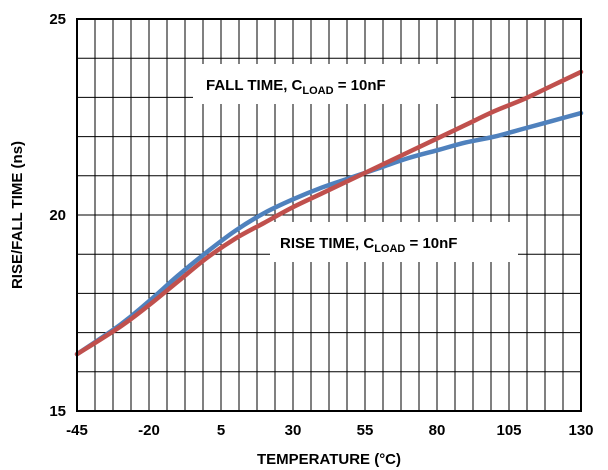  I want to click on x-tick-label: 105, so click(508, 430).